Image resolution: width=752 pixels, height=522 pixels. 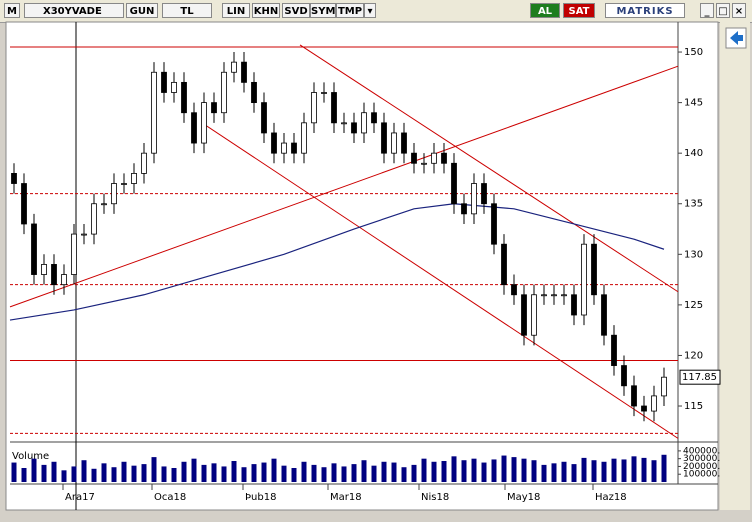 What do you see at coordinates (80, 497) in the screenshot?
I see `x-tick-label: Ara17` at bounding box center [80, 497].